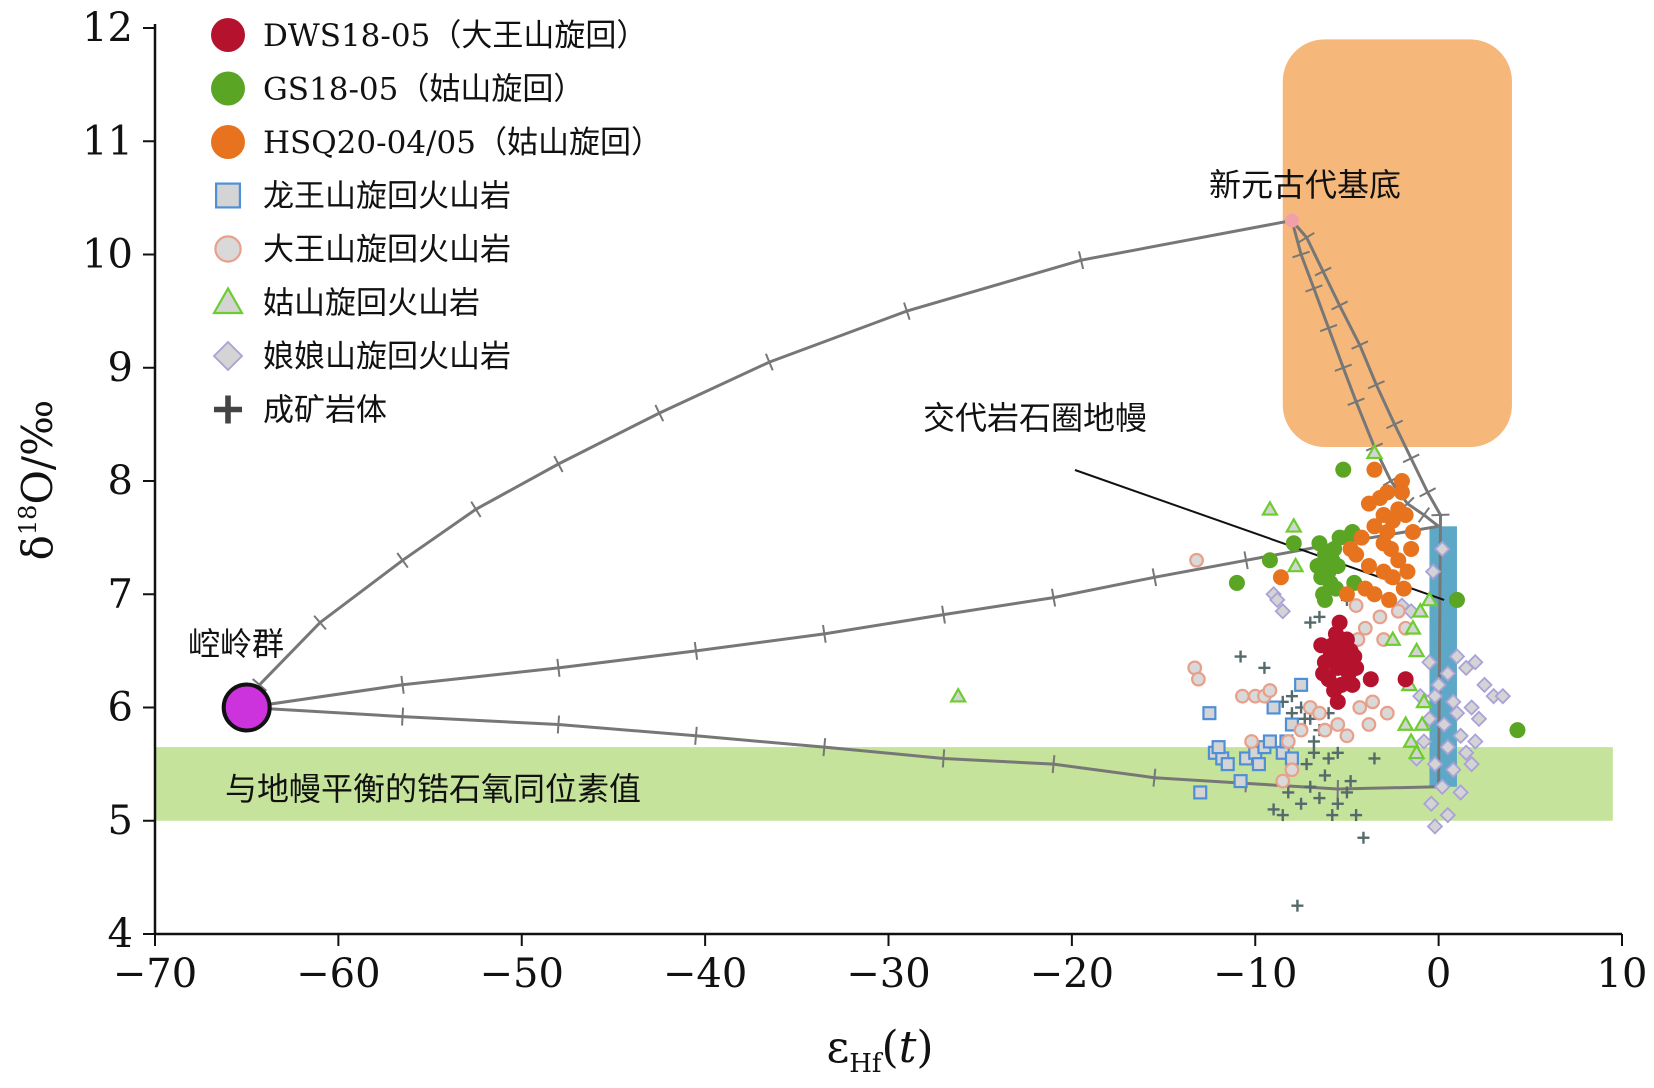 This screenshot has height=1088, width=1654. I want to click on x-tick-label: 10, so click(1622, 974).